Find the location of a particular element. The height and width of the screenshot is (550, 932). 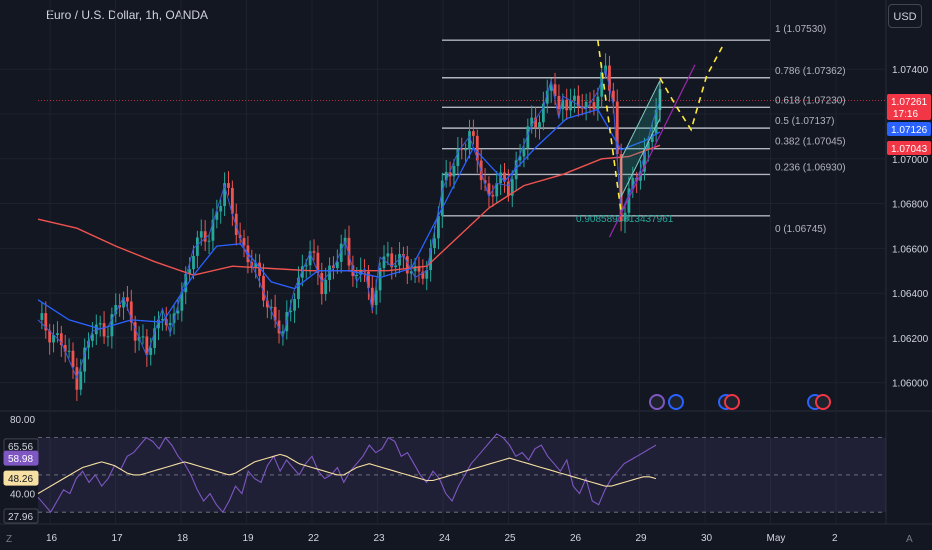

currency-button: USD is located at coordinates (905, 16).